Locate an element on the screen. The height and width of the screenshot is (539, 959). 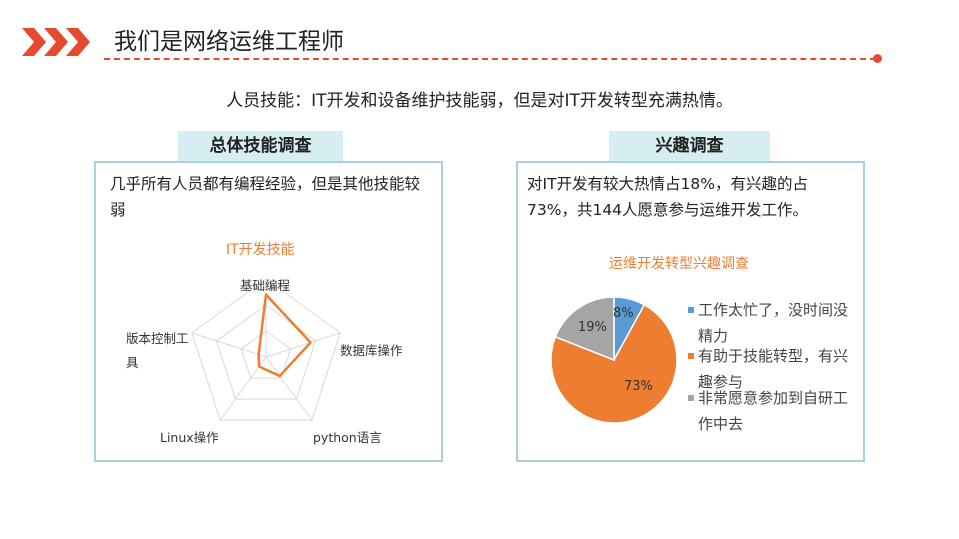
radar-axis-label: Linux操作 is located at coordinates (189, 437).